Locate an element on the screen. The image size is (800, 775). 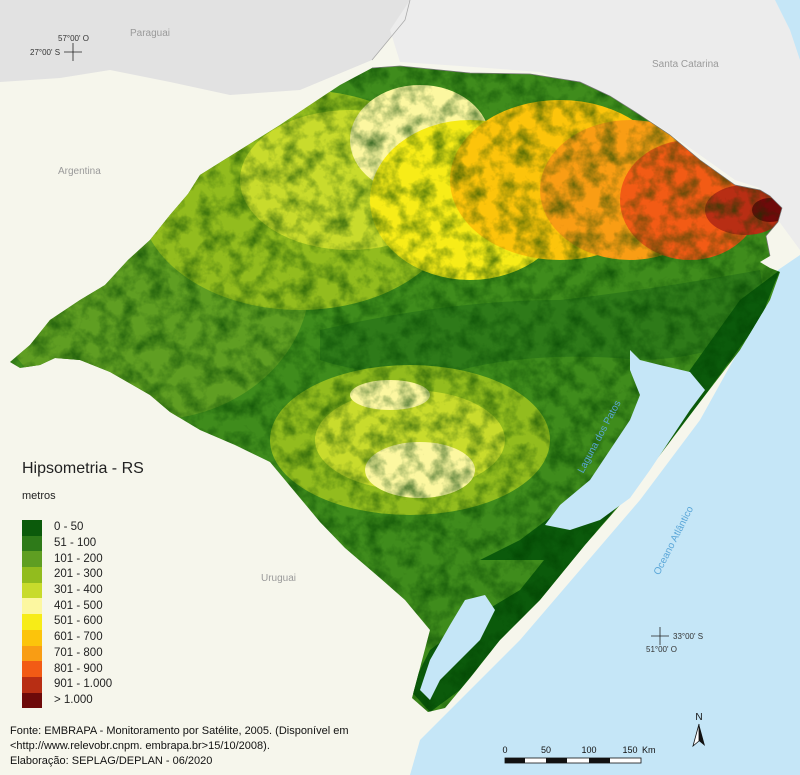
legend-label: 301 - 400 is located at coordinates (78, 590).